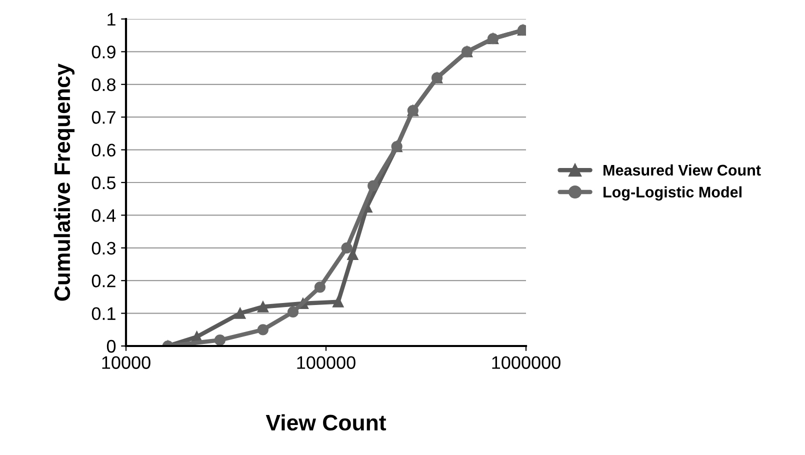 Image resolution: width=805 pixels, height=455 pixels. I want to click on y-tick-label: 0.5, so click(104, 183).